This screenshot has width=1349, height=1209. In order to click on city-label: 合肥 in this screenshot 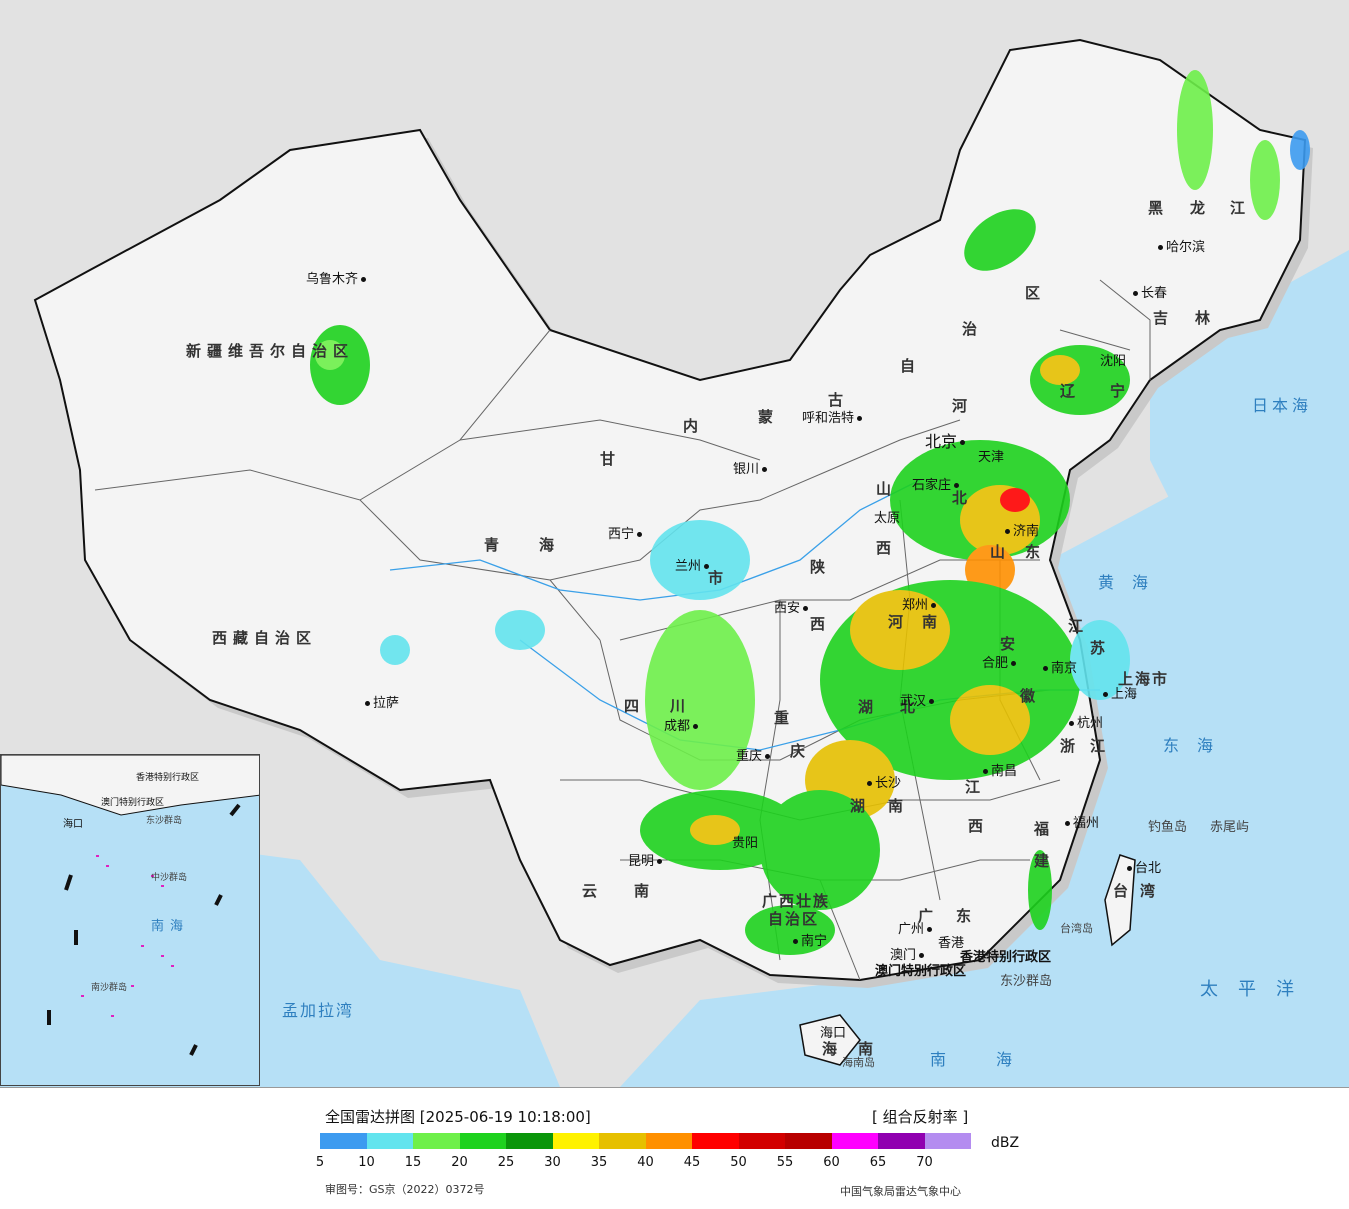, I will do `click(1000, 661)`.